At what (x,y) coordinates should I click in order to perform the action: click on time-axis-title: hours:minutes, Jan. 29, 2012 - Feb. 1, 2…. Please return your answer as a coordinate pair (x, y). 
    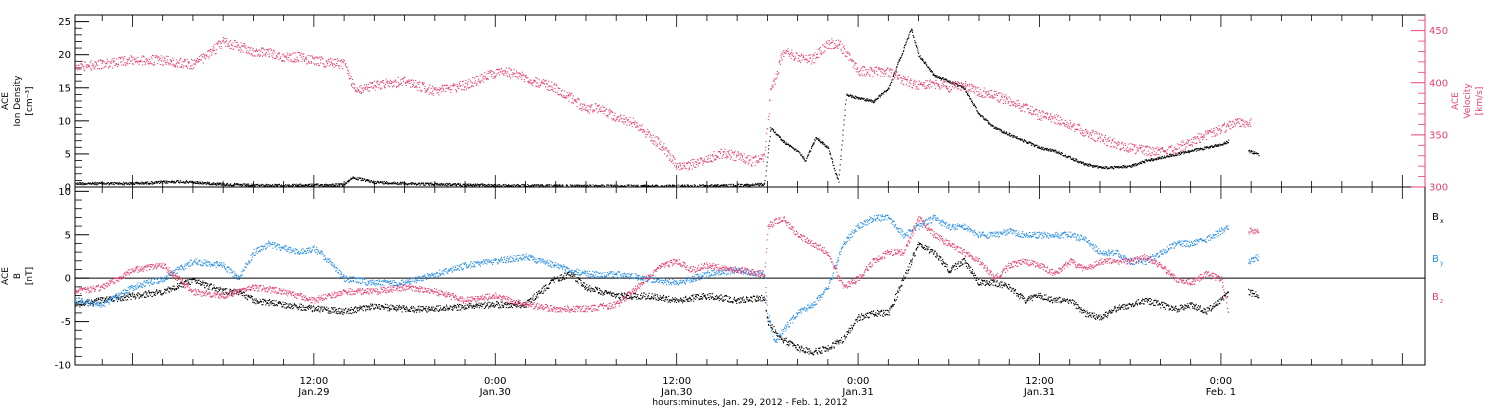
    Looking at the image, I should click on (749, 403).